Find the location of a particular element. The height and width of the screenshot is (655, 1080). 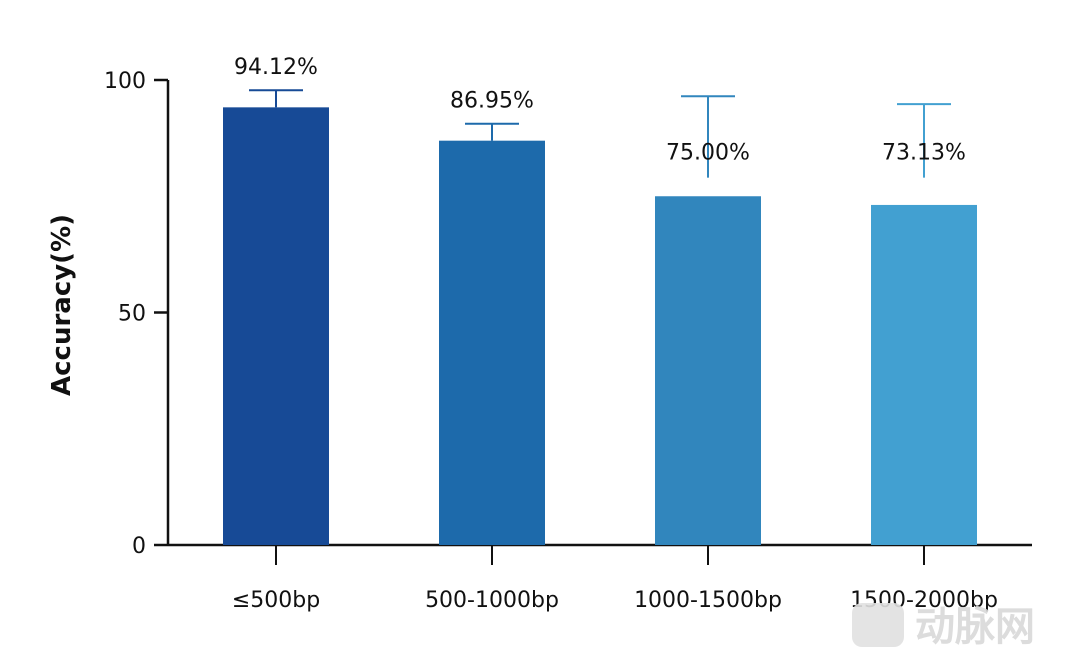

error-bars is located at coordinates (600, 133).